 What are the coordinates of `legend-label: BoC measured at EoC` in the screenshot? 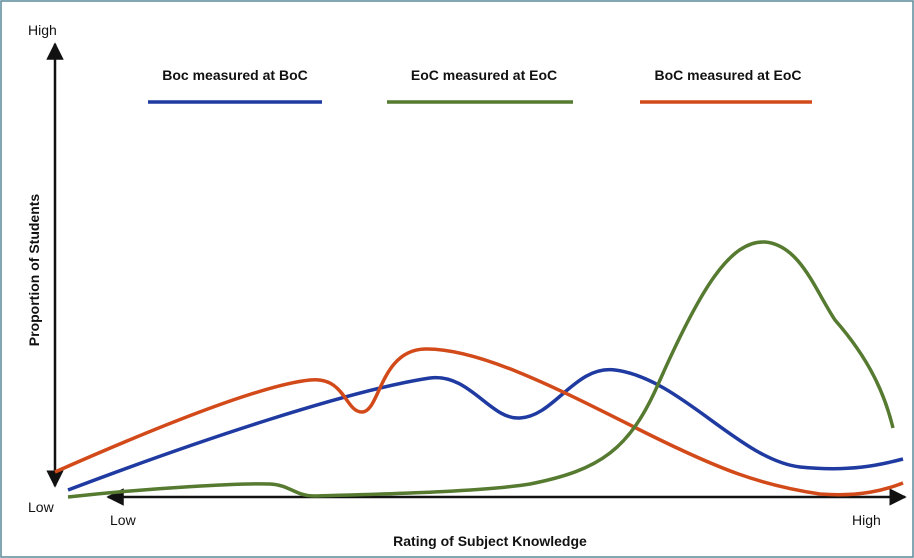 It's located at (727, 75).